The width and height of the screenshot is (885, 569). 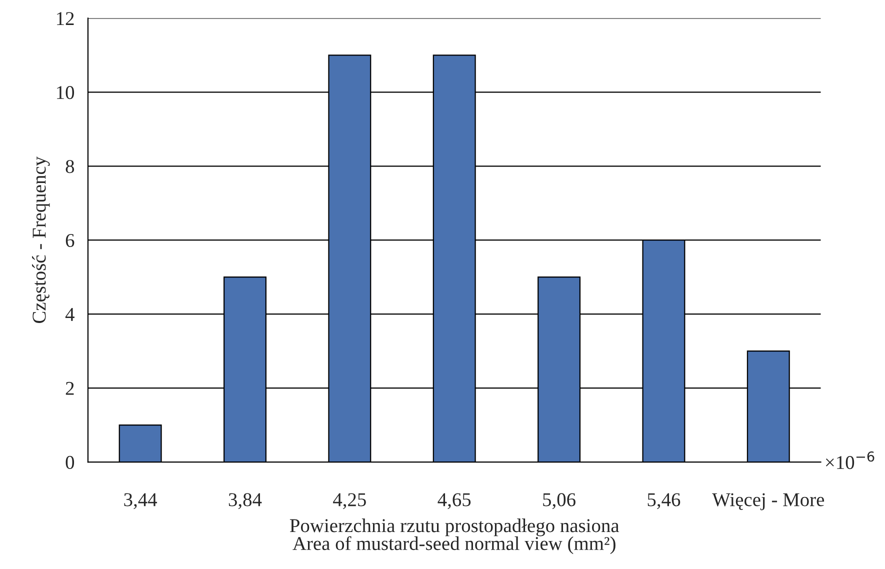 What do you see at coordinates (454, 501) in the screenshot?
I see `x-tick-label: 4,65` at bounding box center [454, 501].